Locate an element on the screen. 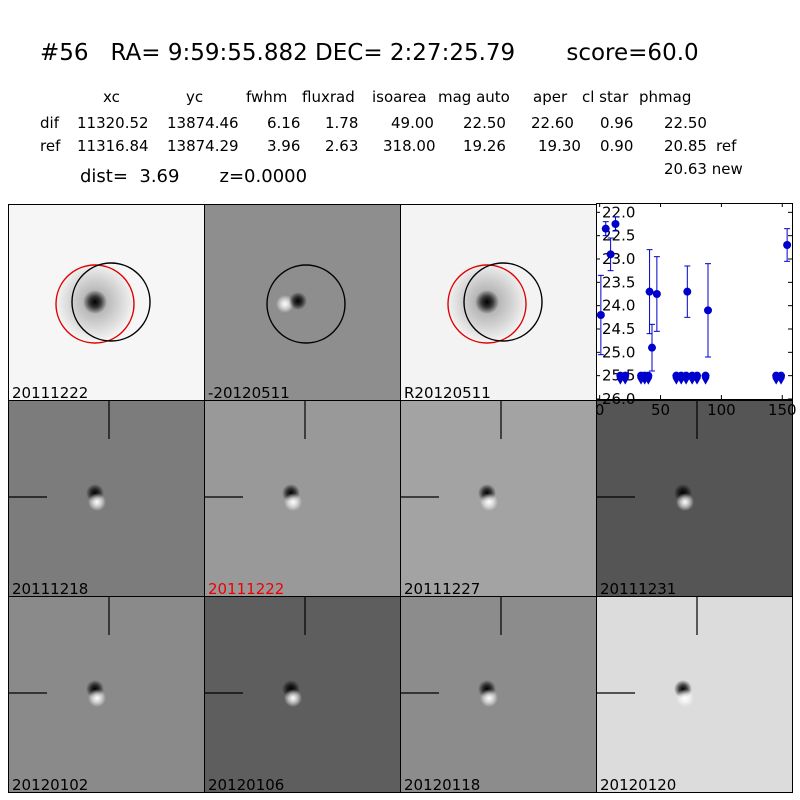  reference-circle is located at coordinates (95, 304).